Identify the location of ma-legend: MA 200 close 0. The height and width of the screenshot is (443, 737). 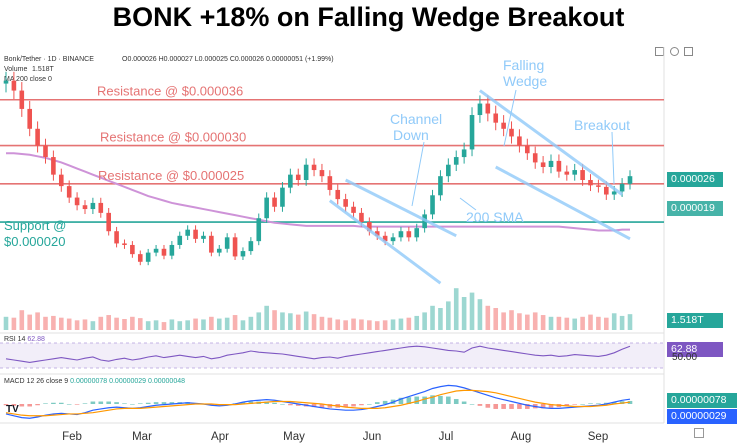
(28, 79).